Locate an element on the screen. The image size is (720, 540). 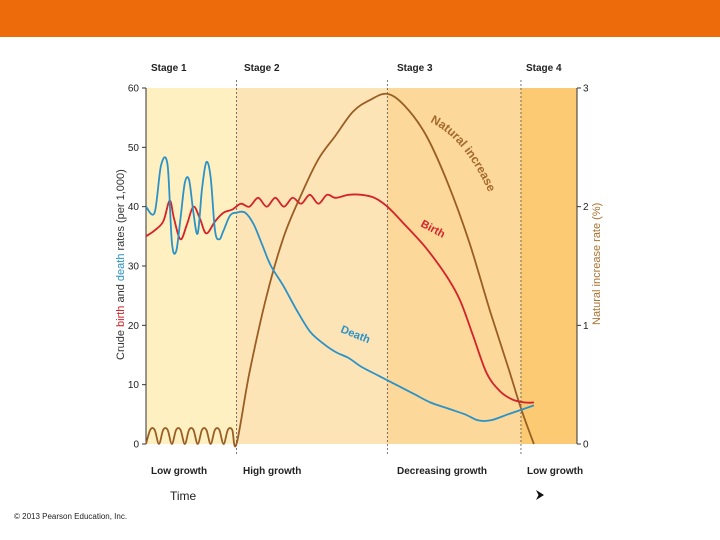
x-axis-label: Time is located at coordinates (183, 496).